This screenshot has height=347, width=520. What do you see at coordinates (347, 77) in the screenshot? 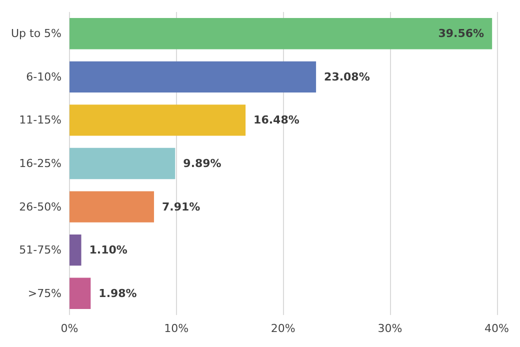
I see `data-label: 23.08%` at bounding box center [347, 77].